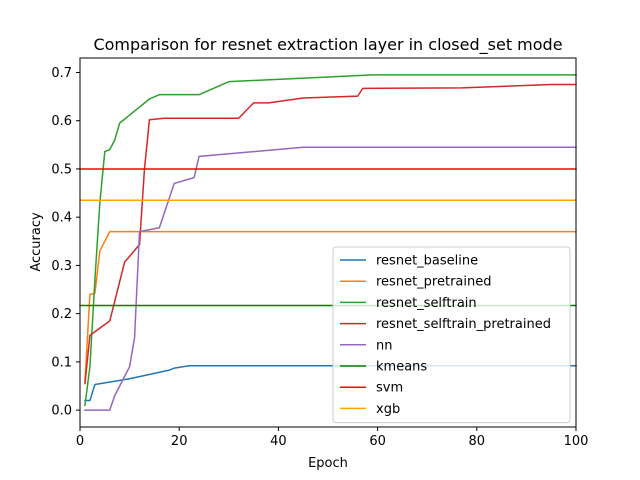 The height and width of the screenshot is (480, 640). What do you see at coordinates (477, 441) in the screenshot?
I see `x-tick-label: 80` at bounding box center [477, 441].